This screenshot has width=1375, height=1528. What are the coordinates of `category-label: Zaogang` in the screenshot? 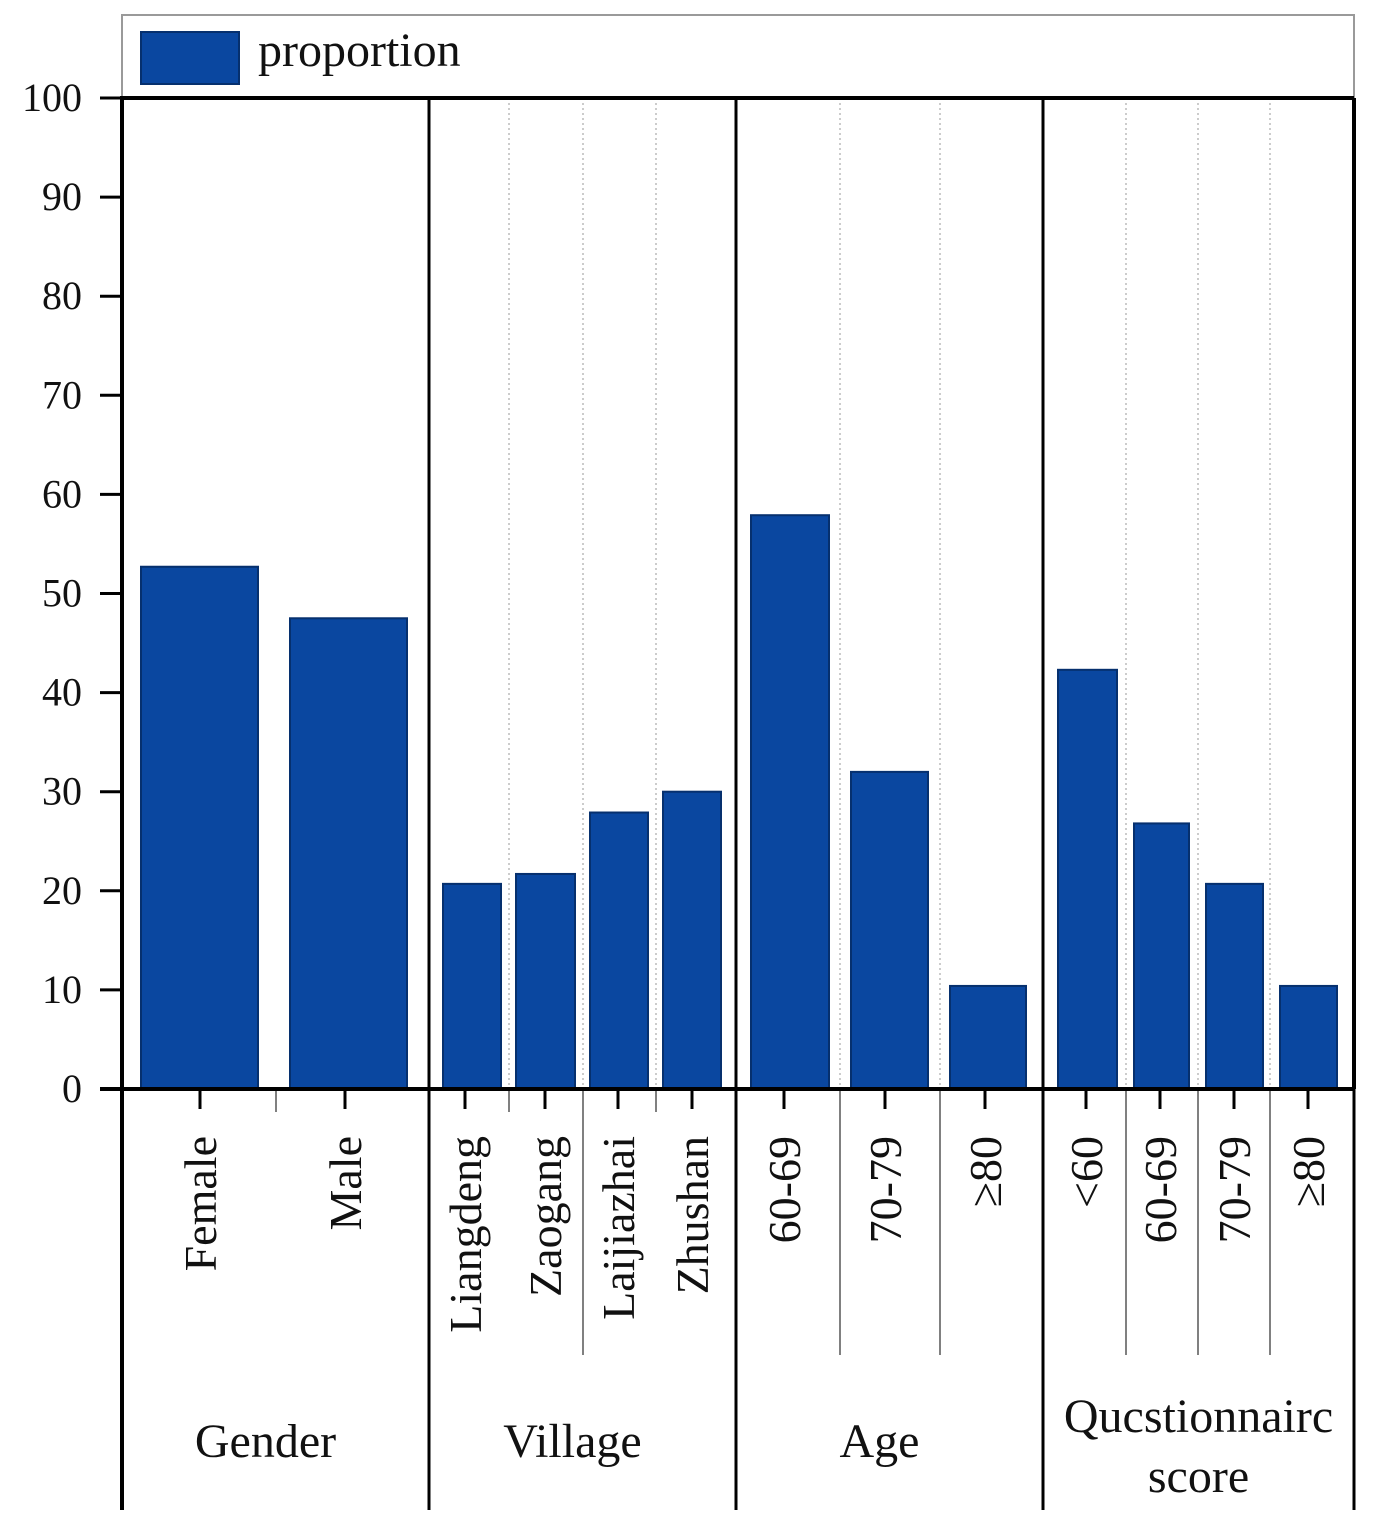 It's located at (545, 1216).